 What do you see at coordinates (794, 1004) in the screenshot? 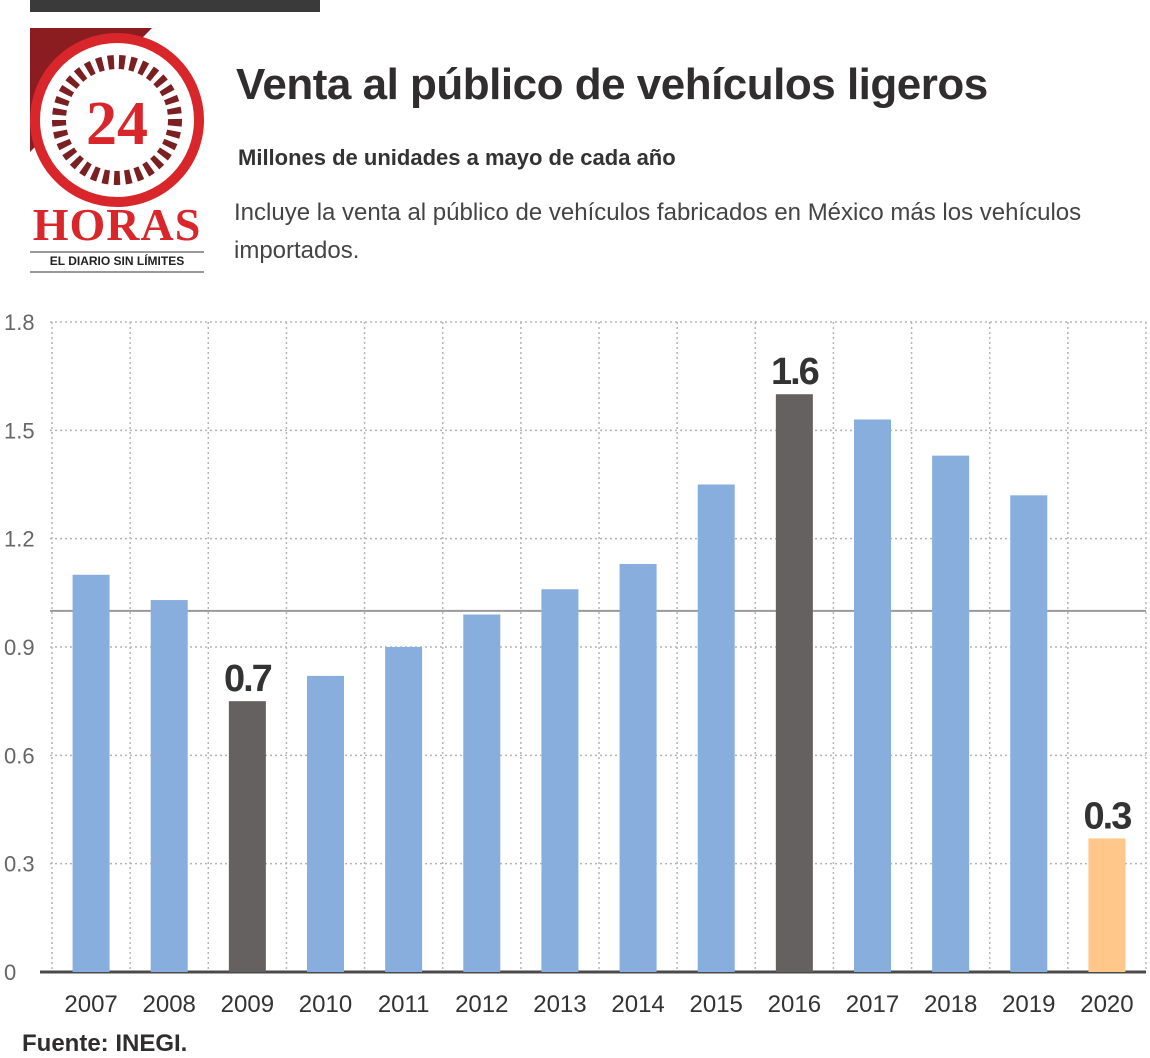
I see `x-tick-label: 2016` at bounding box center [794, 1004].